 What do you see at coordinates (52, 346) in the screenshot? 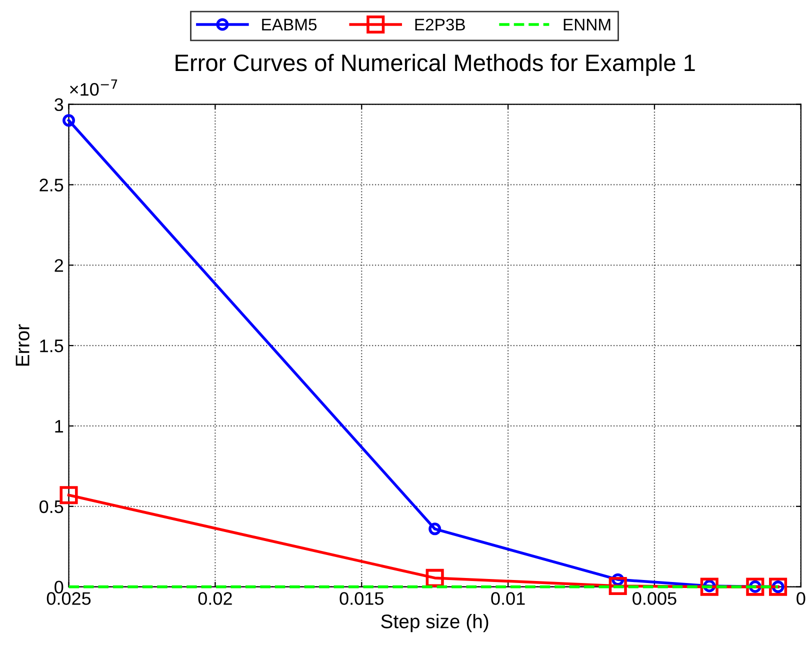
I see `y-tick-label: 1.5` at bounding box center [52, 346].